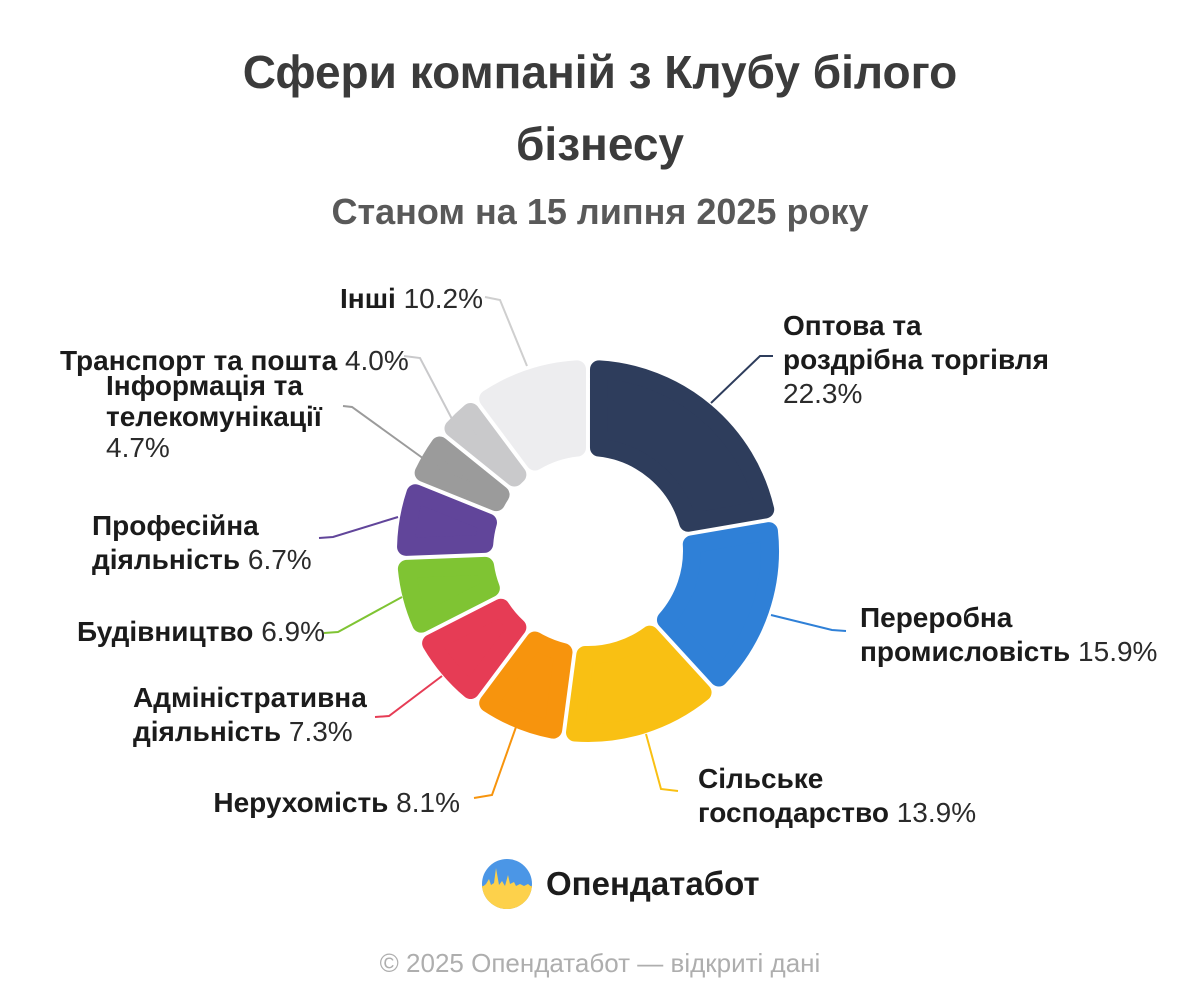  I want to click on chart-label-line: Будівництво 6.9%, so click(201, 631).